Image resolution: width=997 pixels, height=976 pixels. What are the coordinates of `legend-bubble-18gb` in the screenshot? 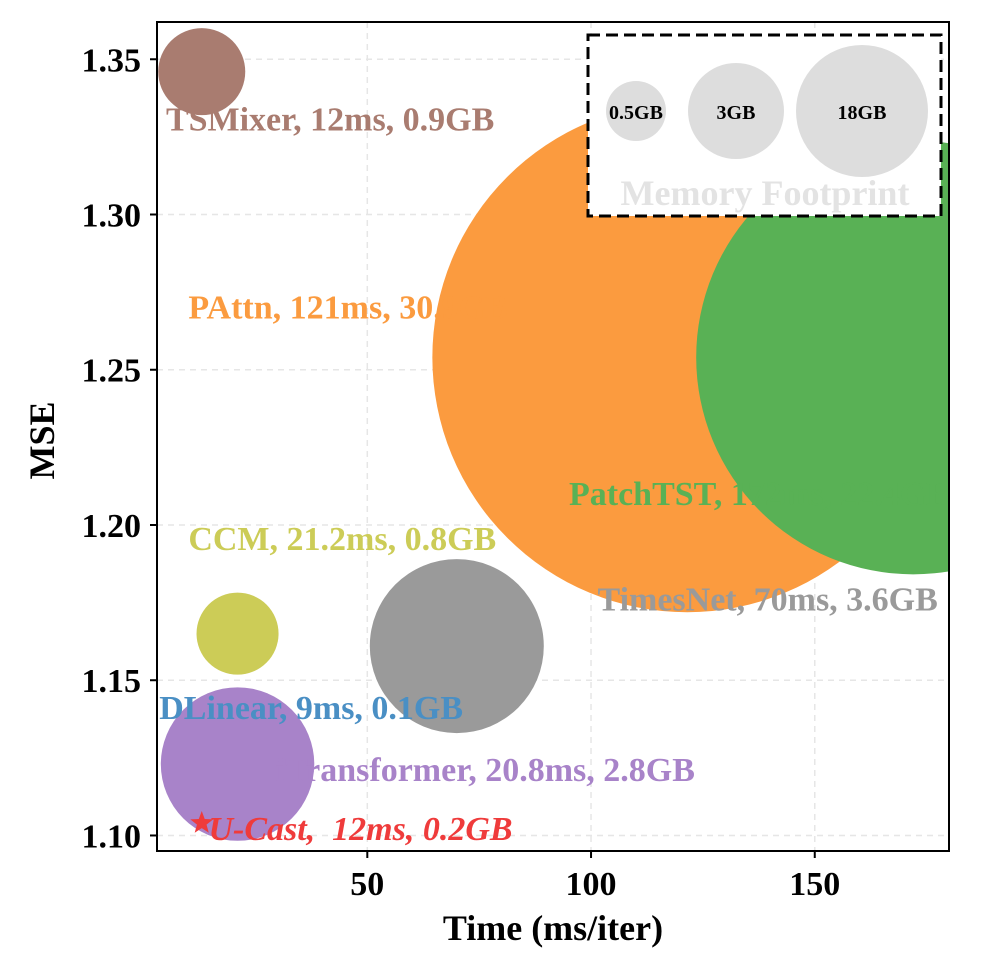 It's located at (862, 111).